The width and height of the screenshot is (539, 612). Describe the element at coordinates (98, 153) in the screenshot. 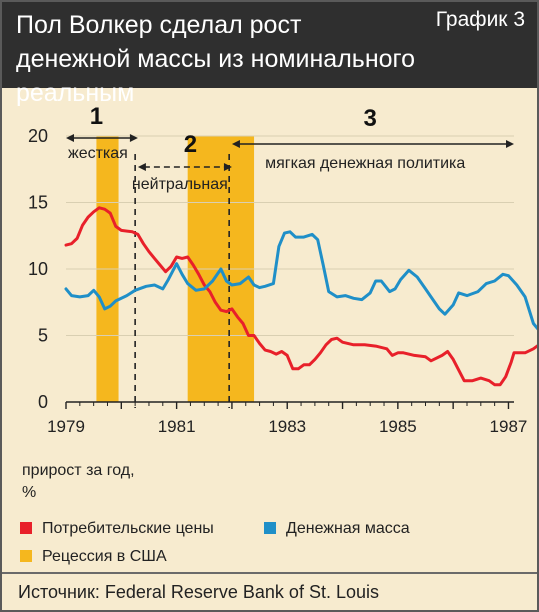

I see `phase-label-1: жесткая` at that location.